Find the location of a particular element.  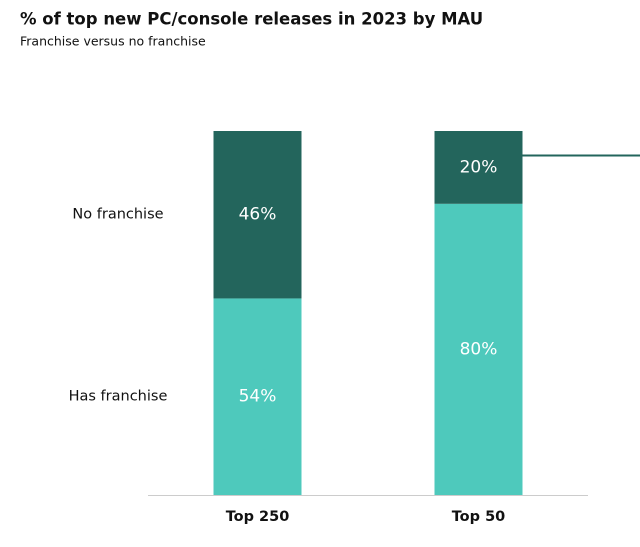

x-tick-label: Top 250 is located at coordinates (258, 517).